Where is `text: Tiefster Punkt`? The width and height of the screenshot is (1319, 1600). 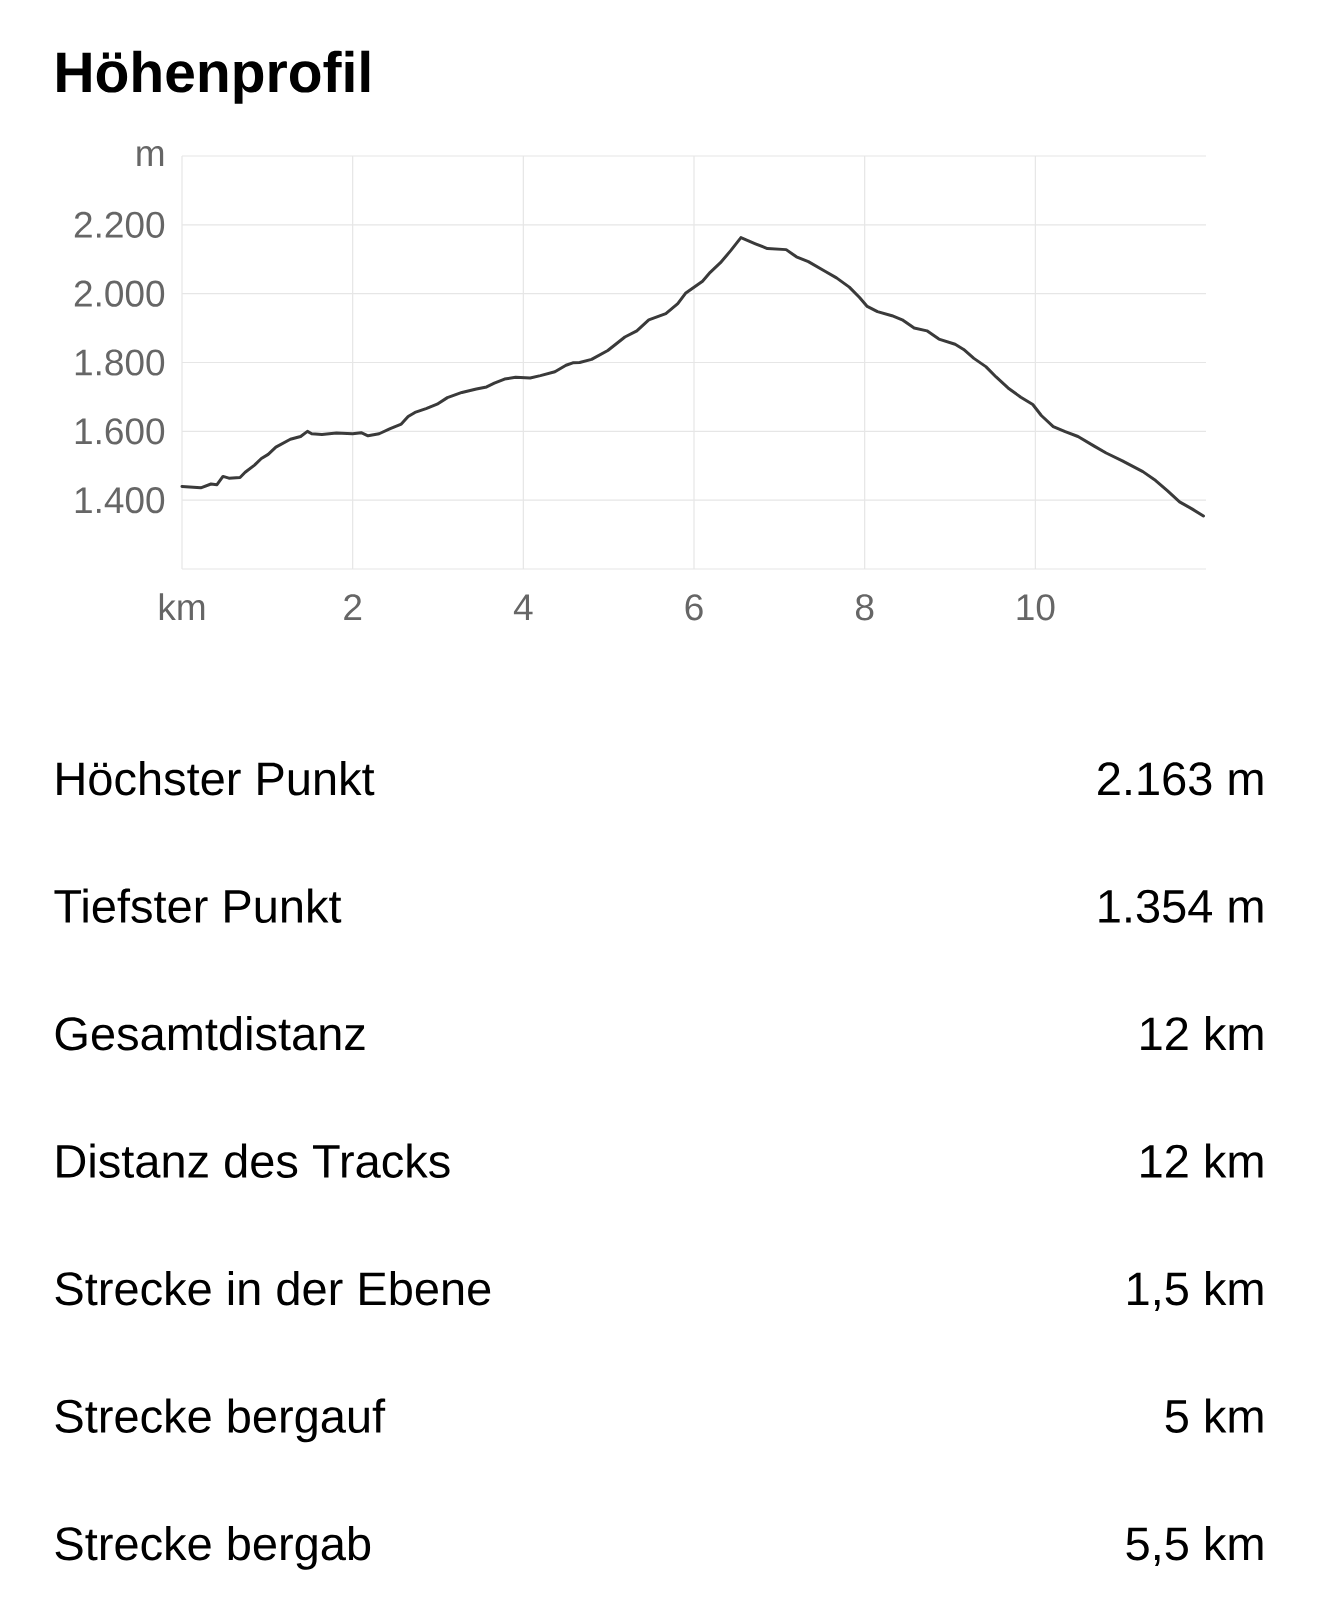
text: Tiefster Punkt is located at coordinates (198, 905).